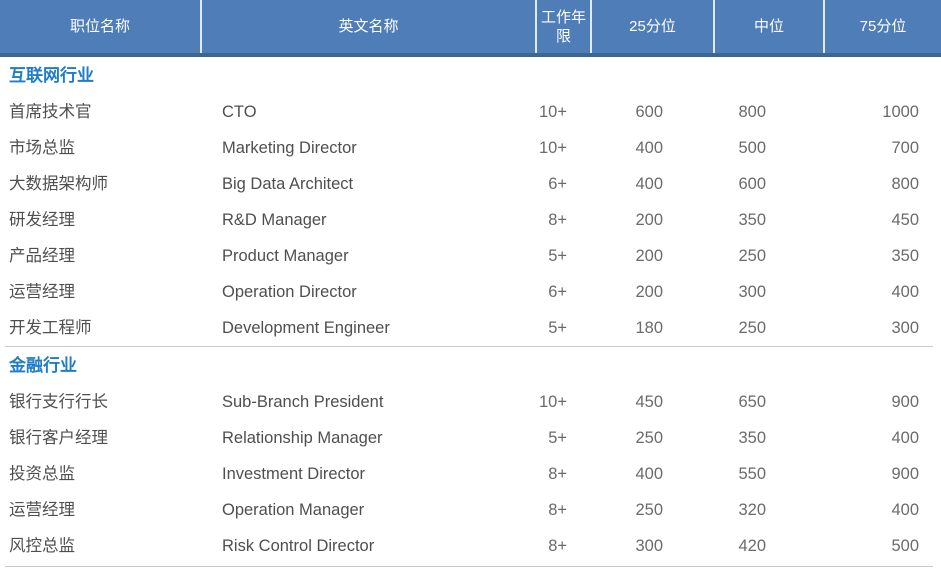 The image size is (941, 575). I want to click on cell-percentile-25: 300, so click(649, 546).